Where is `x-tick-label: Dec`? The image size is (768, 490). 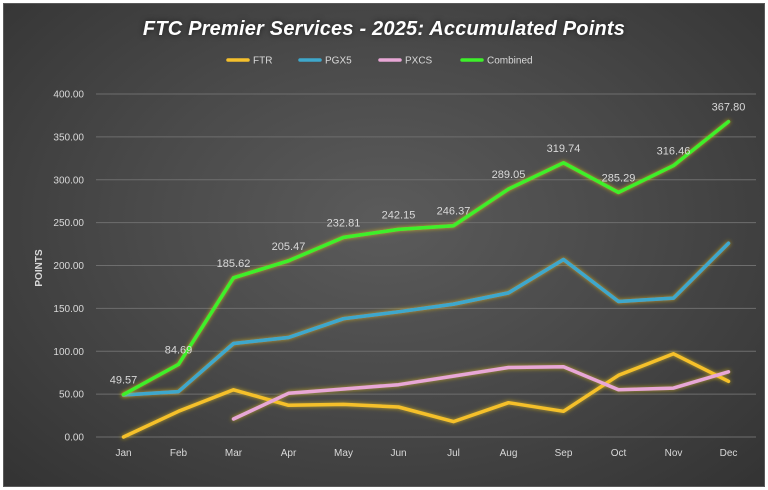
x-tick-label: Dec is located at coordinates (729, 453).